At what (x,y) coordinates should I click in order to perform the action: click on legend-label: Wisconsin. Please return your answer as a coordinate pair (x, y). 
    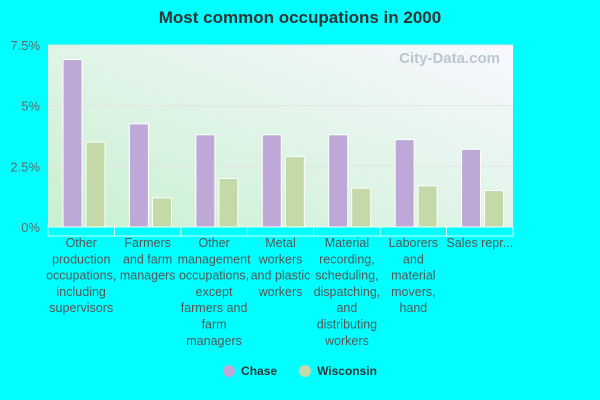
    Looking at the image, I should click on (347, 371).